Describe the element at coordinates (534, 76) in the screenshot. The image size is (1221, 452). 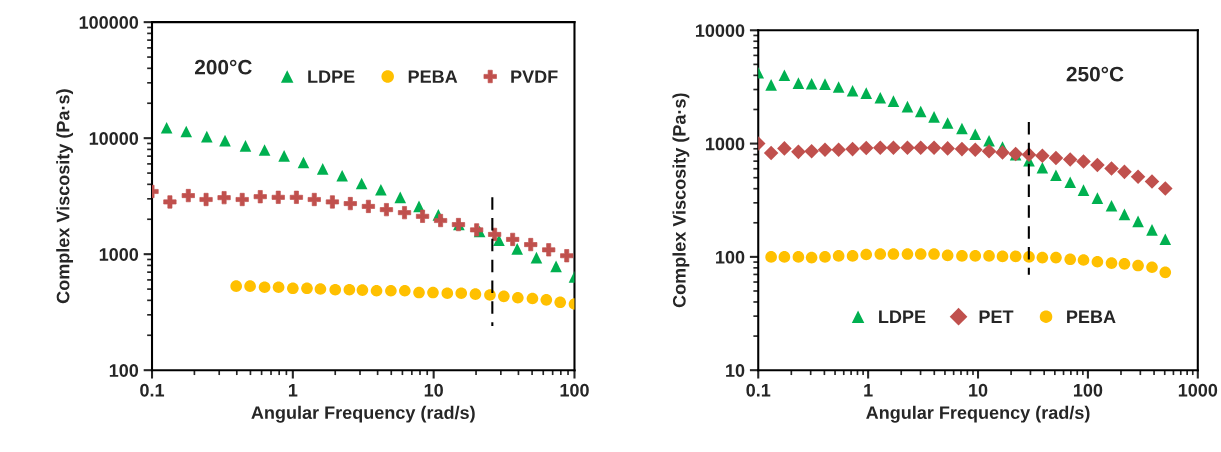
I see `legend-label: PVDF` at that location.